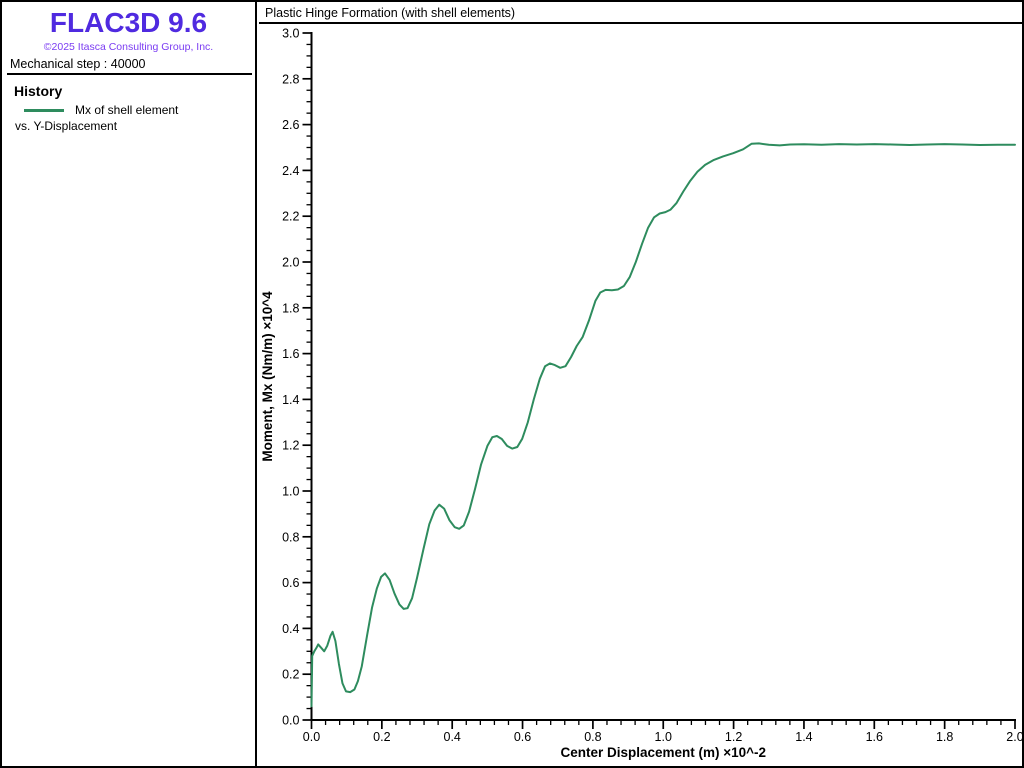 The image size is (1024, 768). I want to click on sidebar-divider, so click(129, 74).